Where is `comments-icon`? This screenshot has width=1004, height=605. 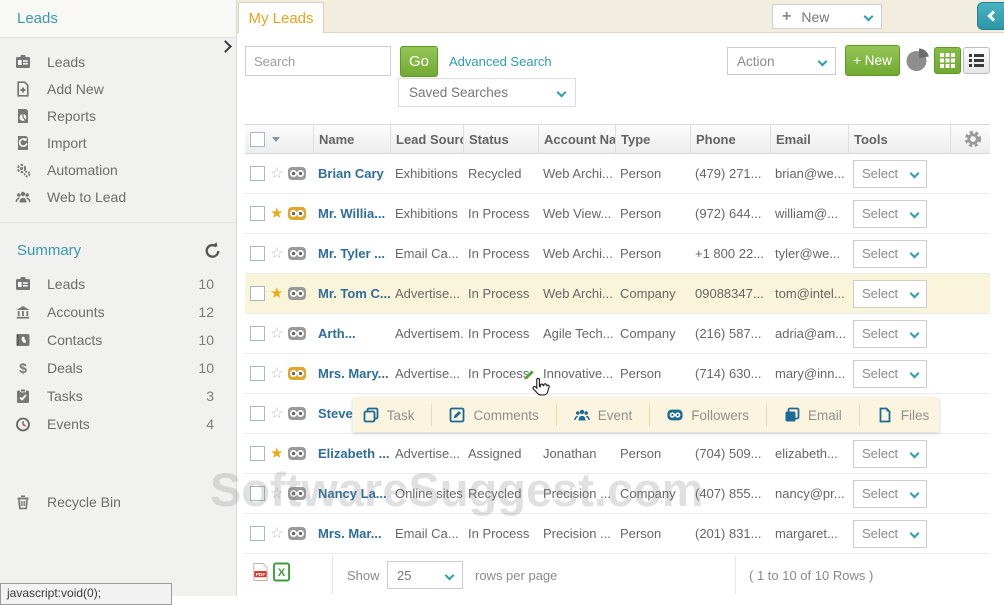 comments-icon is located at coordinates (457, 415).